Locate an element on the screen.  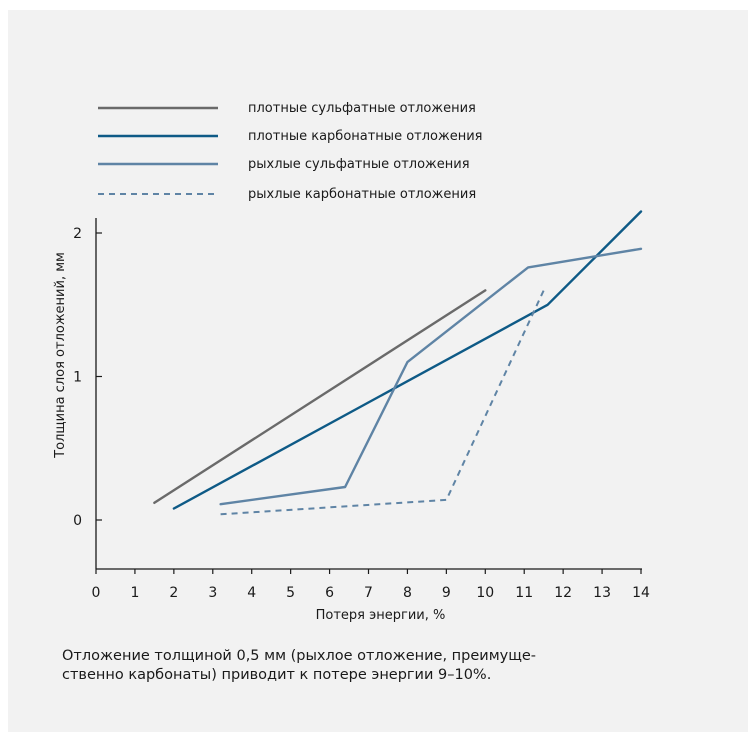
x-tick-label: 8 is located at coordinates (407, 593).